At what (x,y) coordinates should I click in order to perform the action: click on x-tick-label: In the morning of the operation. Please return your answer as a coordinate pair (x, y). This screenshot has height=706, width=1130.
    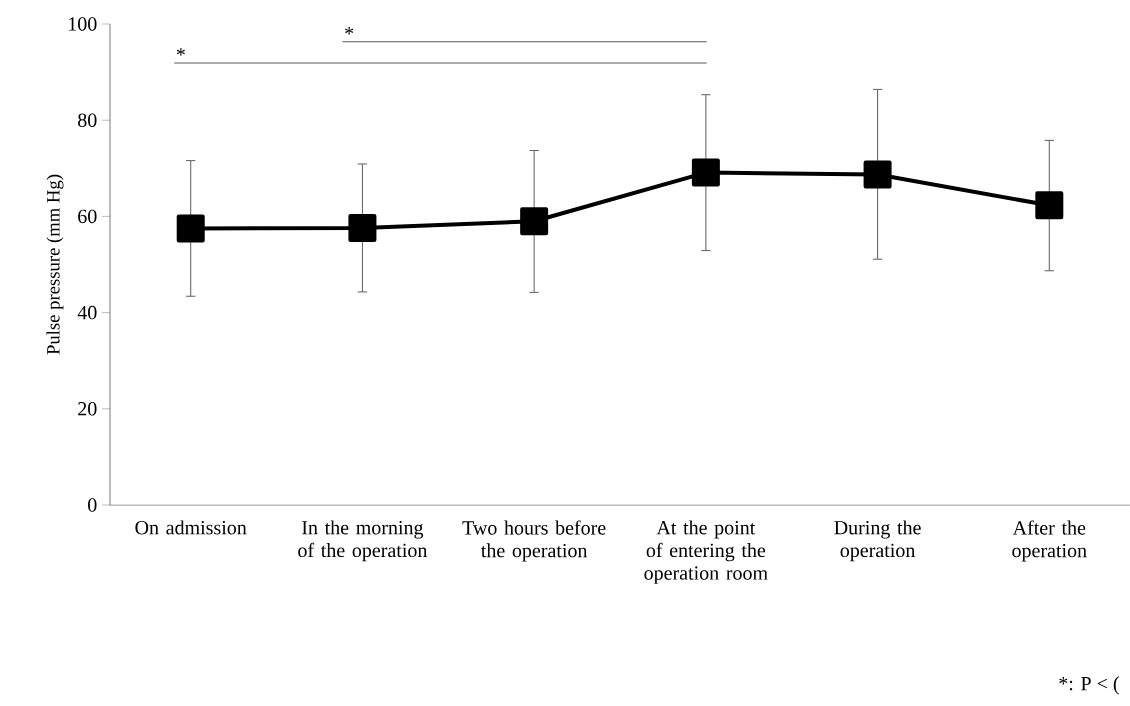
    Looking at the image, I should click on (363, 541).